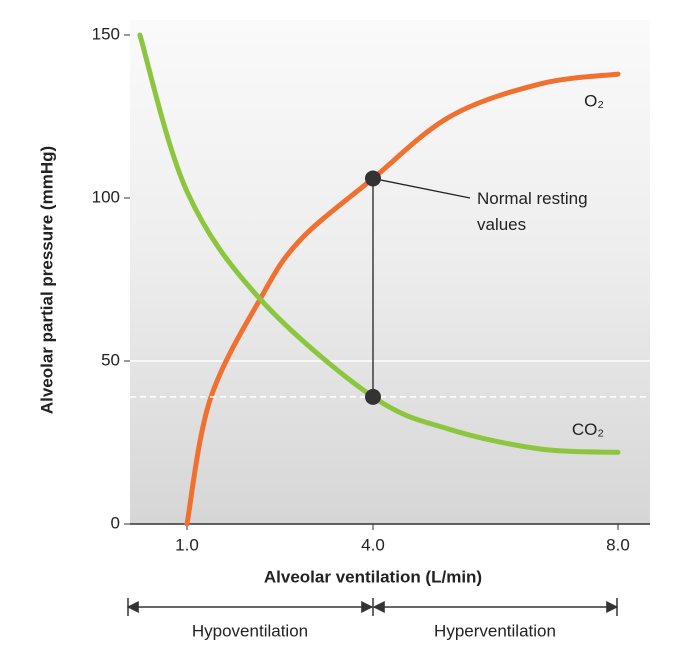 The height and width of the screenshot is (654, 678). What do you see at coordinates (421, 188) in the screenshot?
I see `leader-line` at bounding box center [421, 188].